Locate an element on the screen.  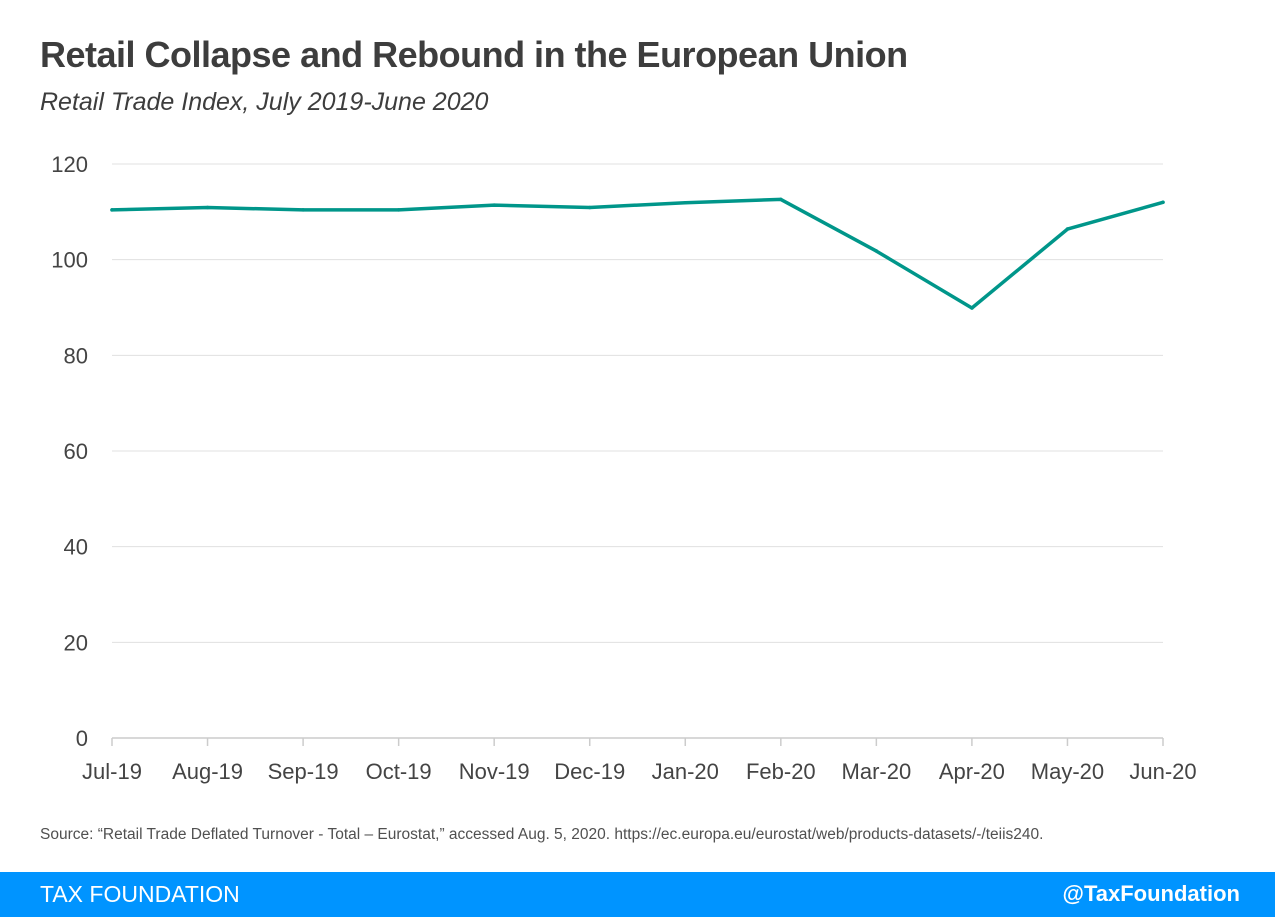
x-tick-label: Nov-19 is located at coordinates (494, 771).